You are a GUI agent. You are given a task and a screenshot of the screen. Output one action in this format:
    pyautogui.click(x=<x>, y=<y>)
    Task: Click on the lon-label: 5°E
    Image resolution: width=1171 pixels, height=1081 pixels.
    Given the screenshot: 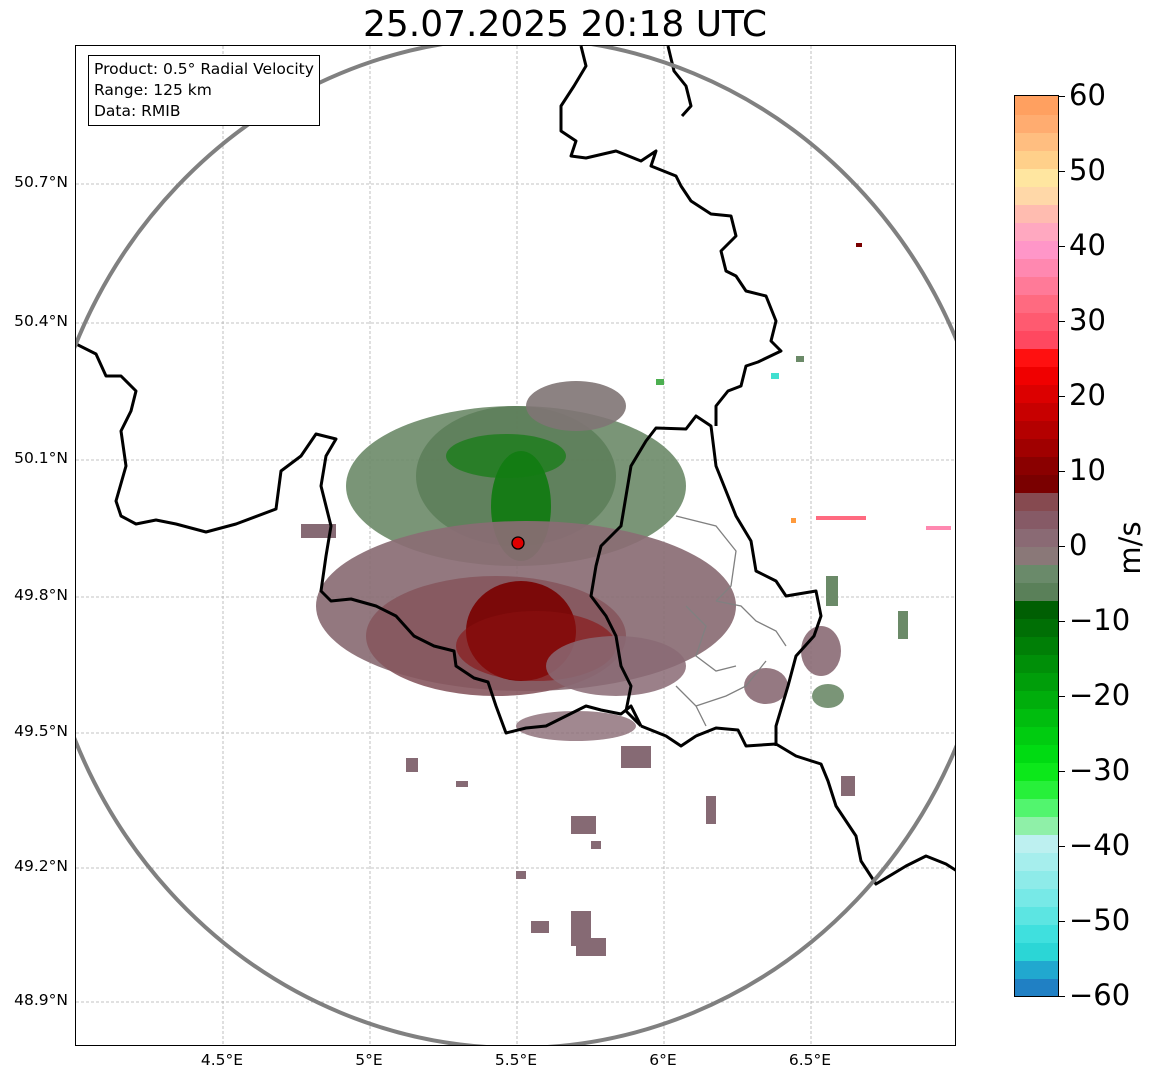 What is the action you would take?
    pyautogui.click(x=369, y=1060)
    